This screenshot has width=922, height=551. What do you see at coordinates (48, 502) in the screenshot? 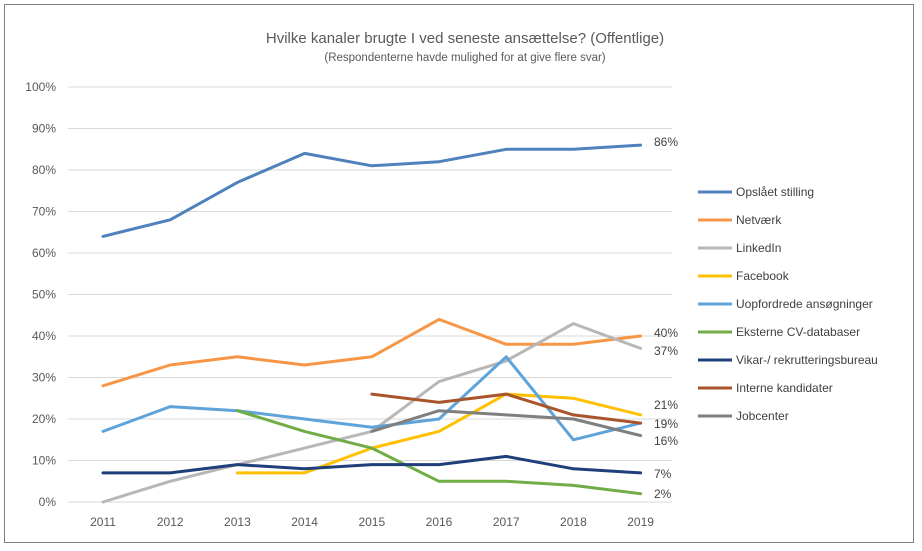
I see `y-tick-label: 0%` at bounding box center [48, 502].